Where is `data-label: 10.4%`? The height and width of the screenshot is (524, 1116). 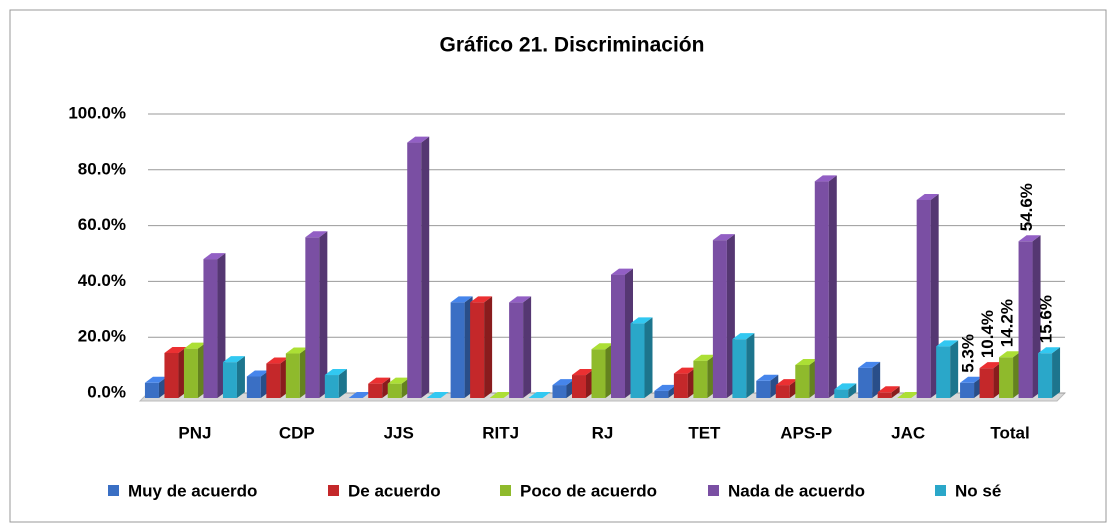
data-label: 10.4% is located at coordinates (987, 334).